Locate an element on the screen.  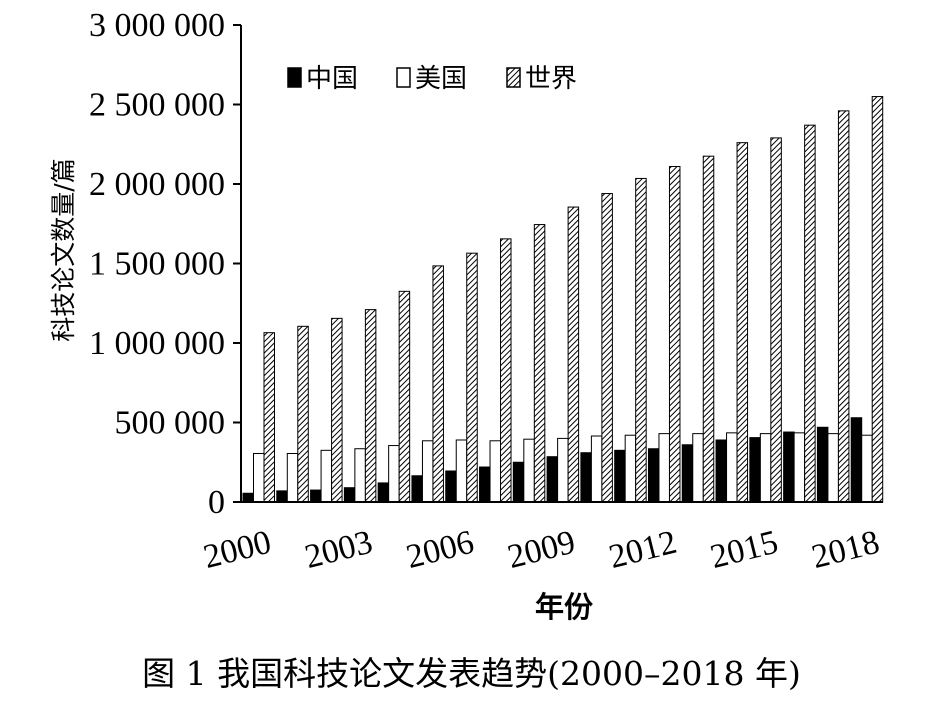
y-tick-label: 0 is located at coordinates (216, 502).